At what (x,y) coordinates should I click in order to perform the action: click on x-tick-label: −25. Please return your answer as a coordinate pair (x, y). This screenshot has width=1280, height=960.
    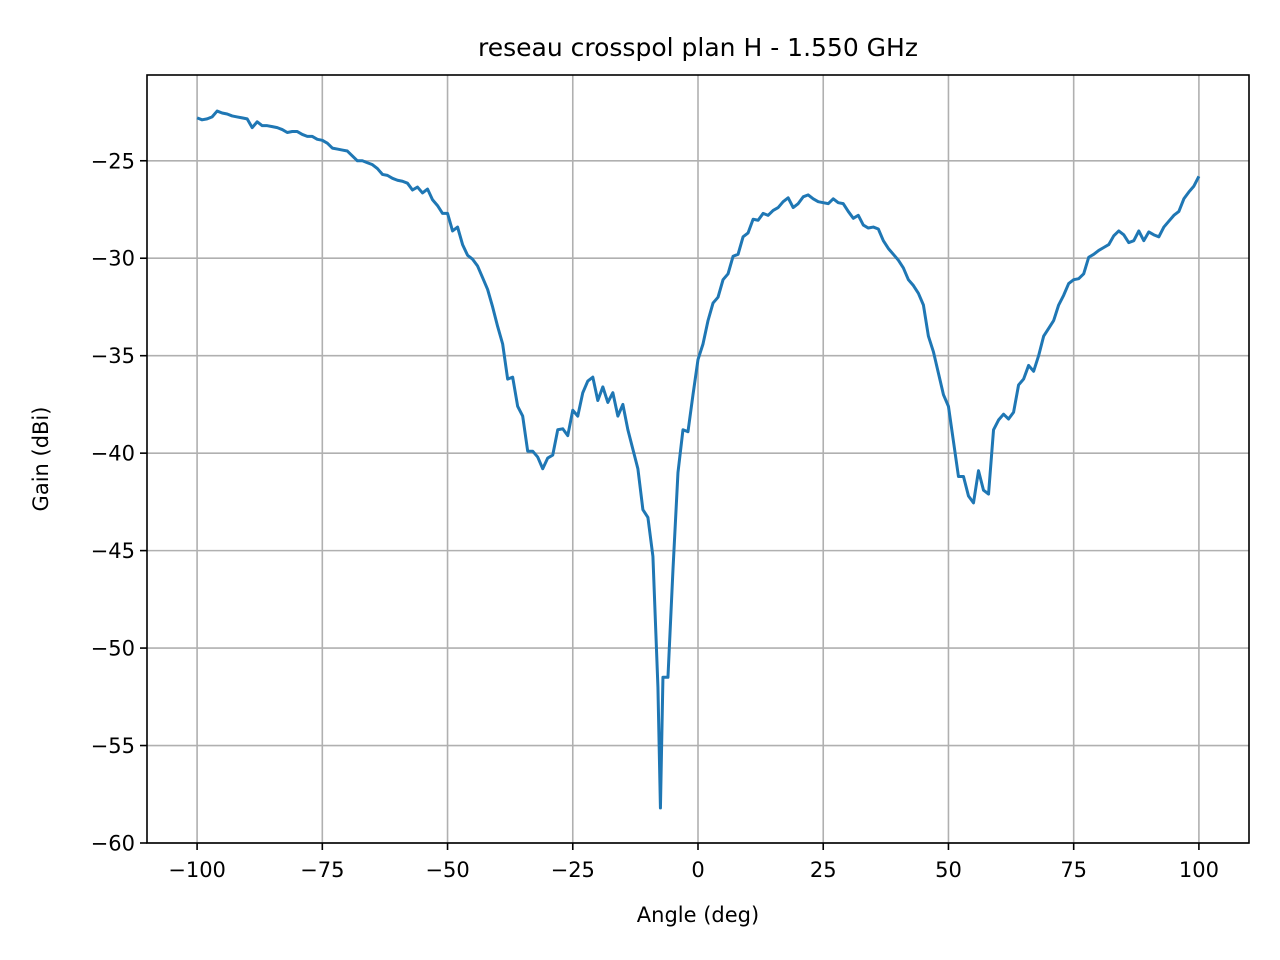
    Looking at the image, I should click on (573, 870).